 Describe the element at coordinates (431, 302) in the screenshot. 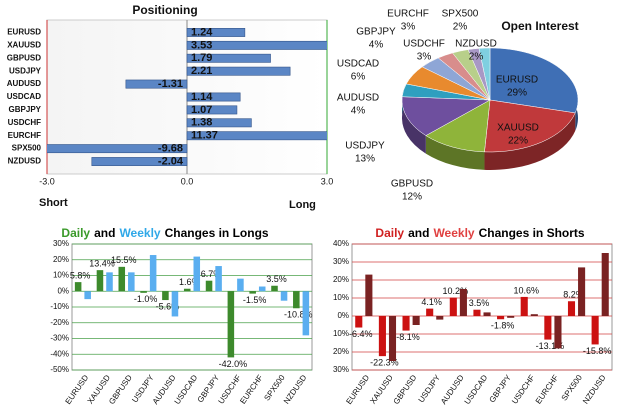

I see `value-label: 4.1%` at that location.